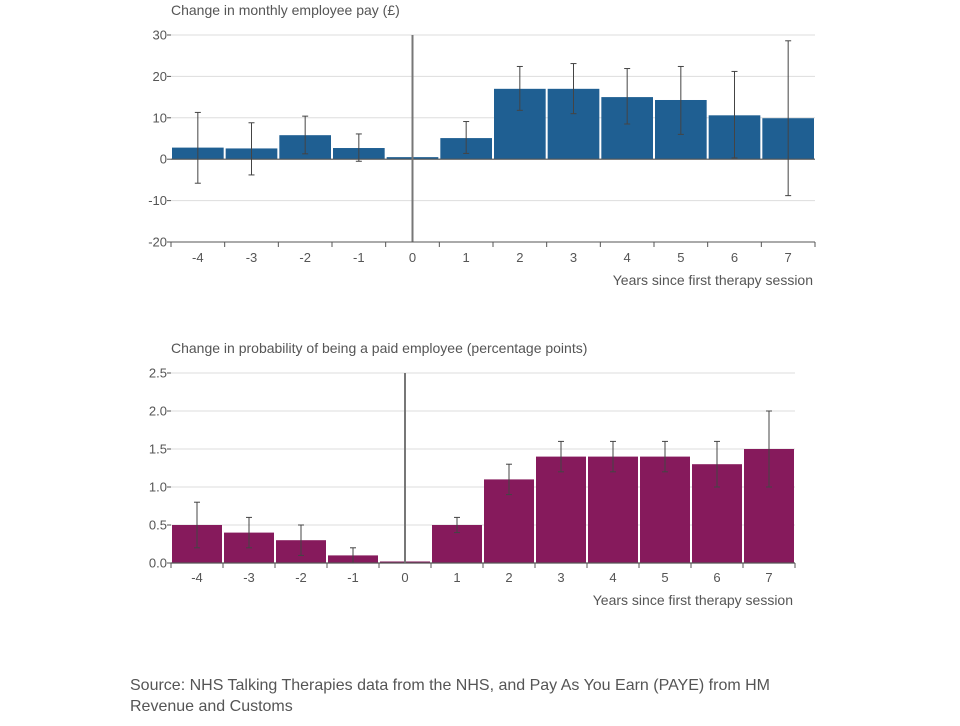 This screenshot has width=960, height=726. What do you see at coordinates (693, 600) in the screenshot?
I see `chart2-xlabel: Years since first therapy session` at bounding box center [693, 600].